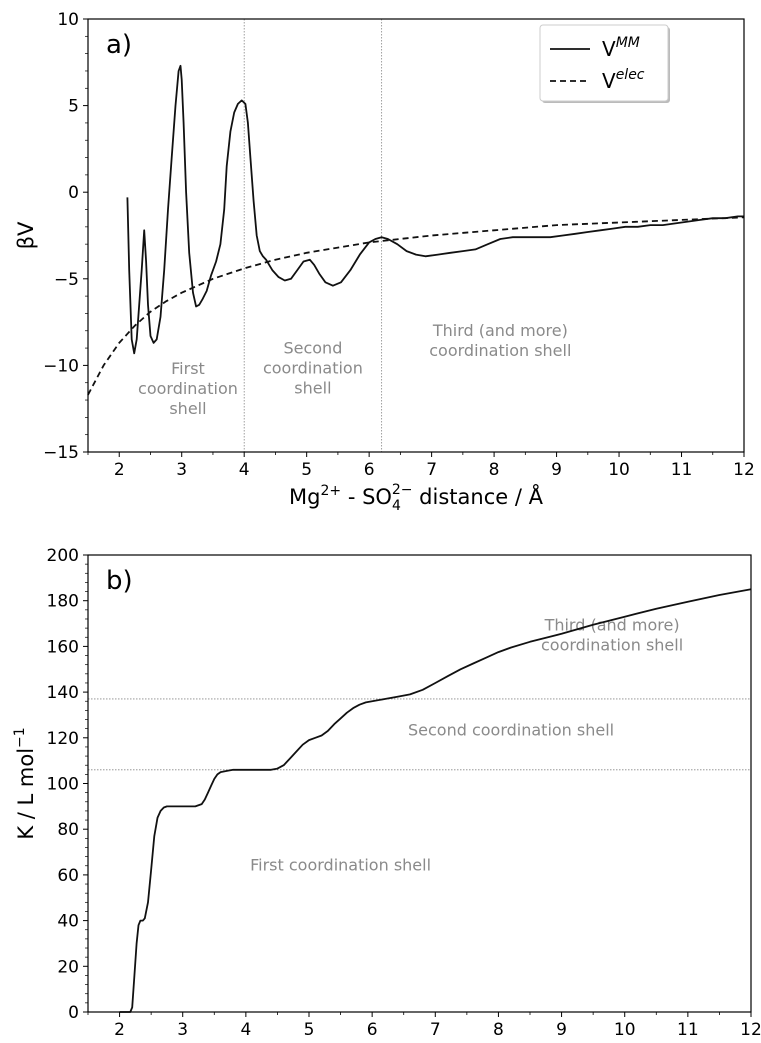 The width and height of the screenshot is (761, 1043). I want to click on annotation-line: Second, so click(312, 347).